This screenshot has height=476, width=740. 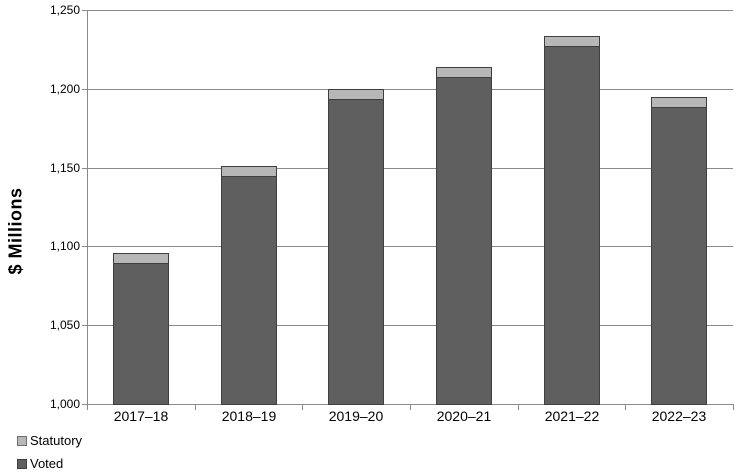 I want to click on y-tick-label: 1,150, so click(x=64, y=168).